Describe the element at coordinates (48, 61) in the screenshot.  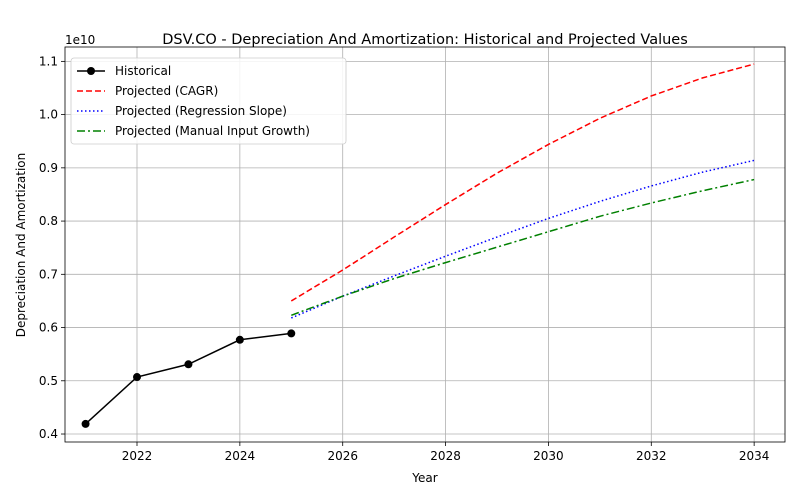
I see `y-tick-label: 1.1` at that location.